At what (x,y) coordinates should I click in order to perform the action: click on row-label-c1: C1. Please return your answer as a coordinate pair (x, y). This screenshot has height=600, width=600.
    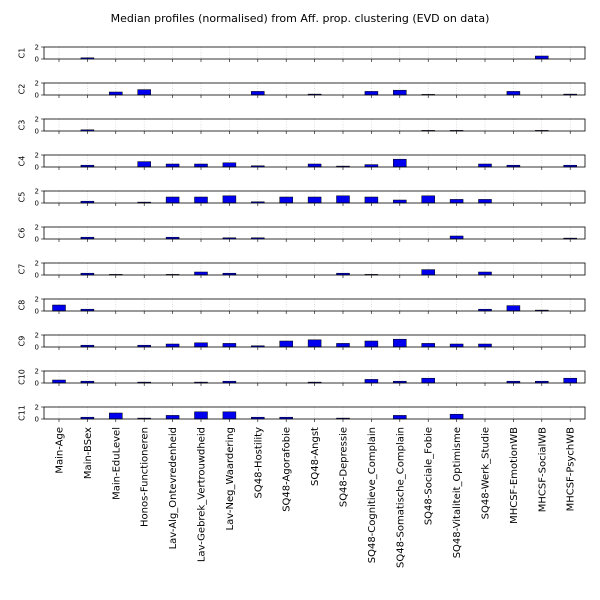
    Looking at the image, I should click on (22, 53).